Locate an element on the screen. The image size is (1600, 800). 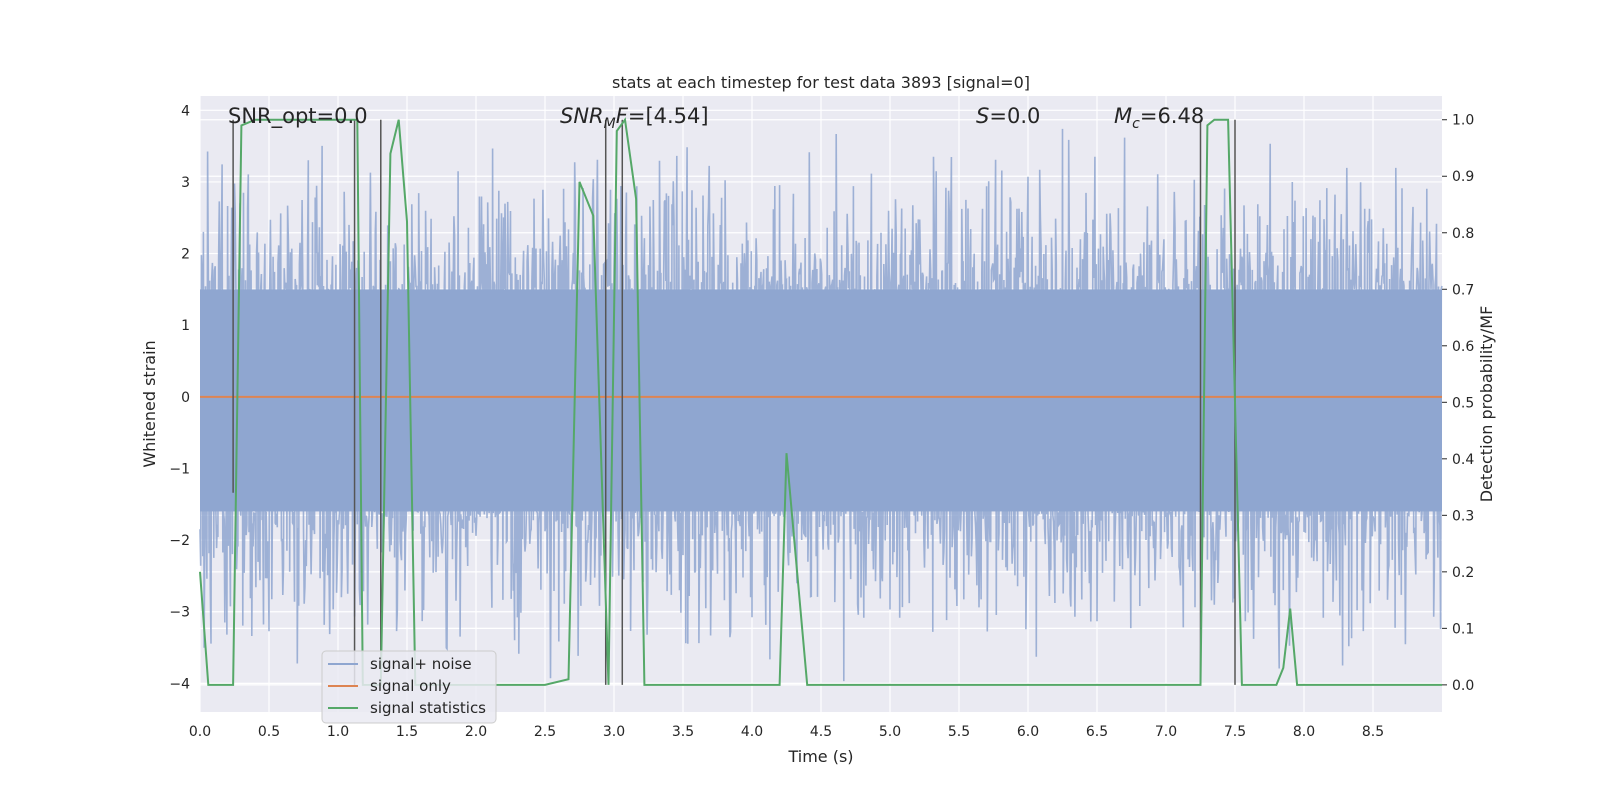
y2-tick-label: 0.6 is located at coordinates (1463, 347).